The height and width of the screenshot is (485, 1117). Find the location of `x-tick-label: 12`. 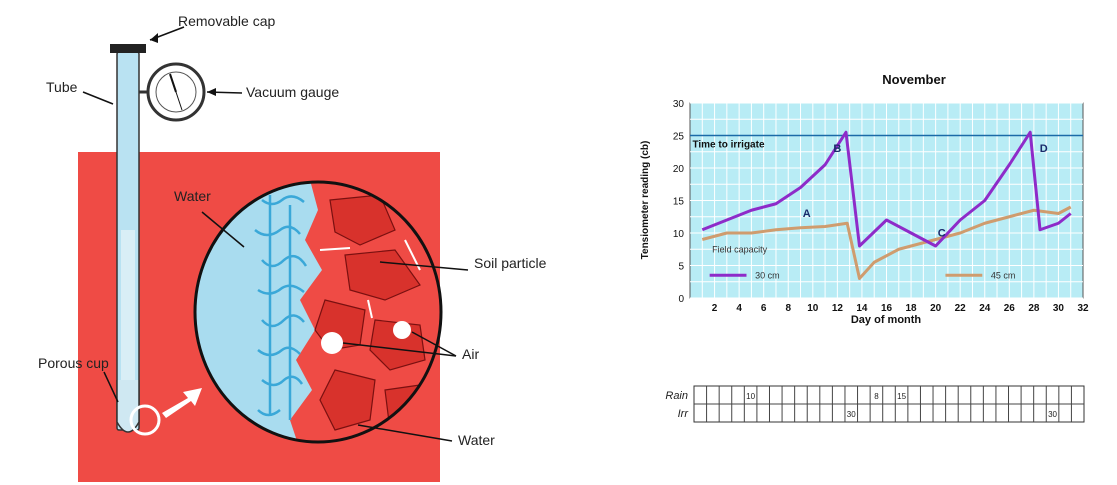

x-tick-label: 12 is located at coordinates (838, 308).